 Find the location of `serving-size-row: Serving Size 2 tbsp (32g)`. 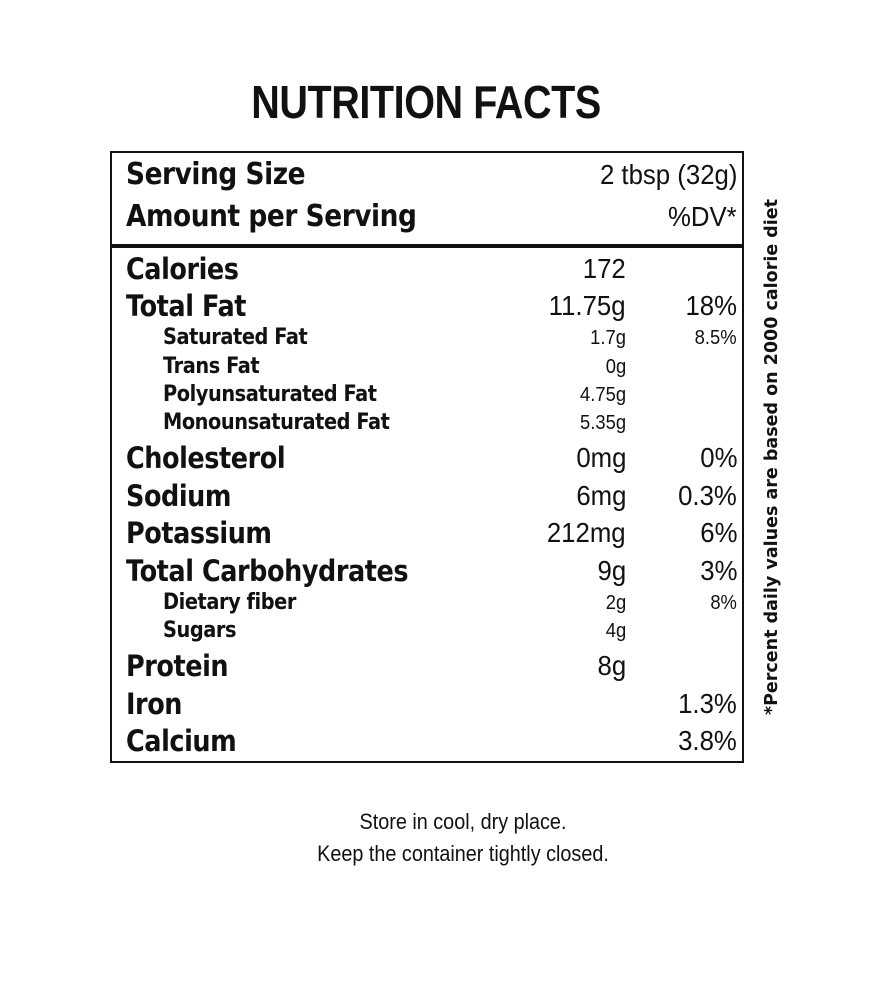

serving-size-row: Serving Size 2 tbsp (32g) is located at coordinates (427, 175).